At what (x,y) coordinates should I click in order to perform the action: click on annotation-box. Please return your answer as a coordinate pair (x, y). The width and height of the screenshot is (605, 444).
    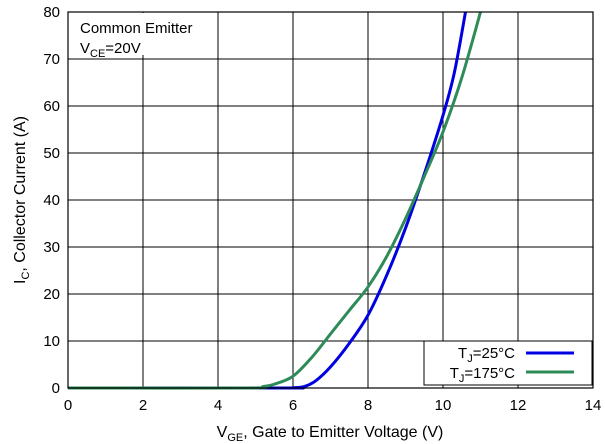
    Looking at the image, I should click on (143, 34).